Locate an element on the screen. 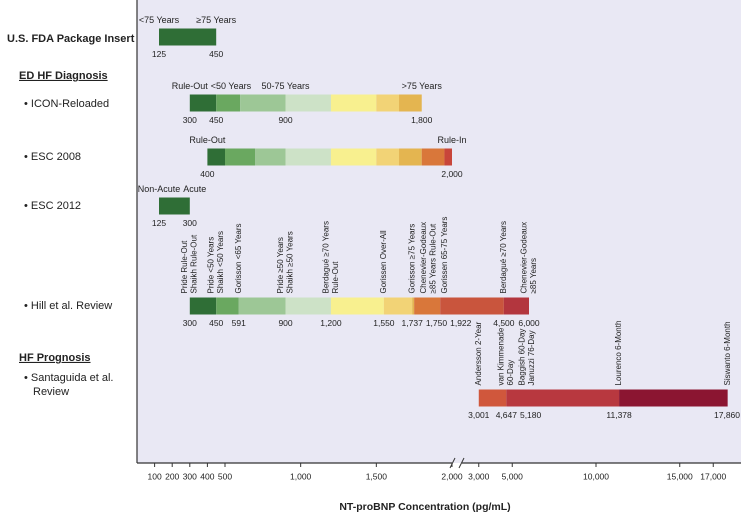  threshold-name: Rule-In is located at coordinates (451, 140).